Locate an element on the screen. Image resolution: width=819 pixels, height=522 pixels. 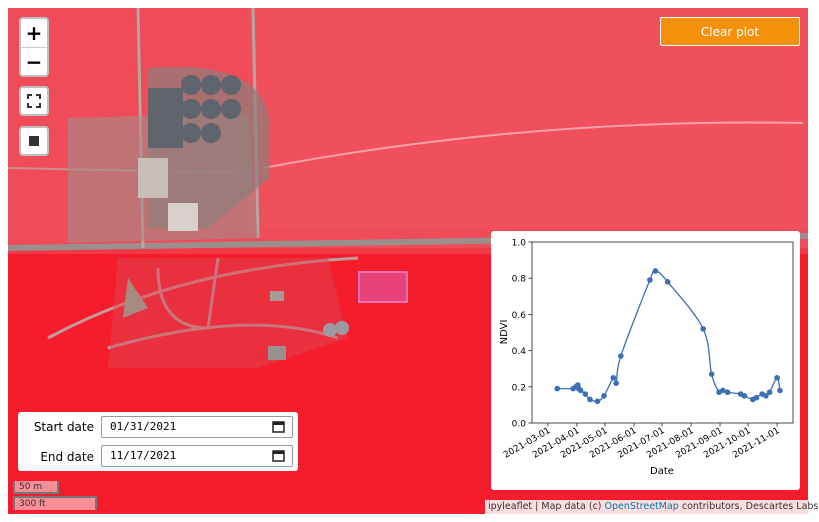
draw-rectangle-button is located at coordinates (34, 141).